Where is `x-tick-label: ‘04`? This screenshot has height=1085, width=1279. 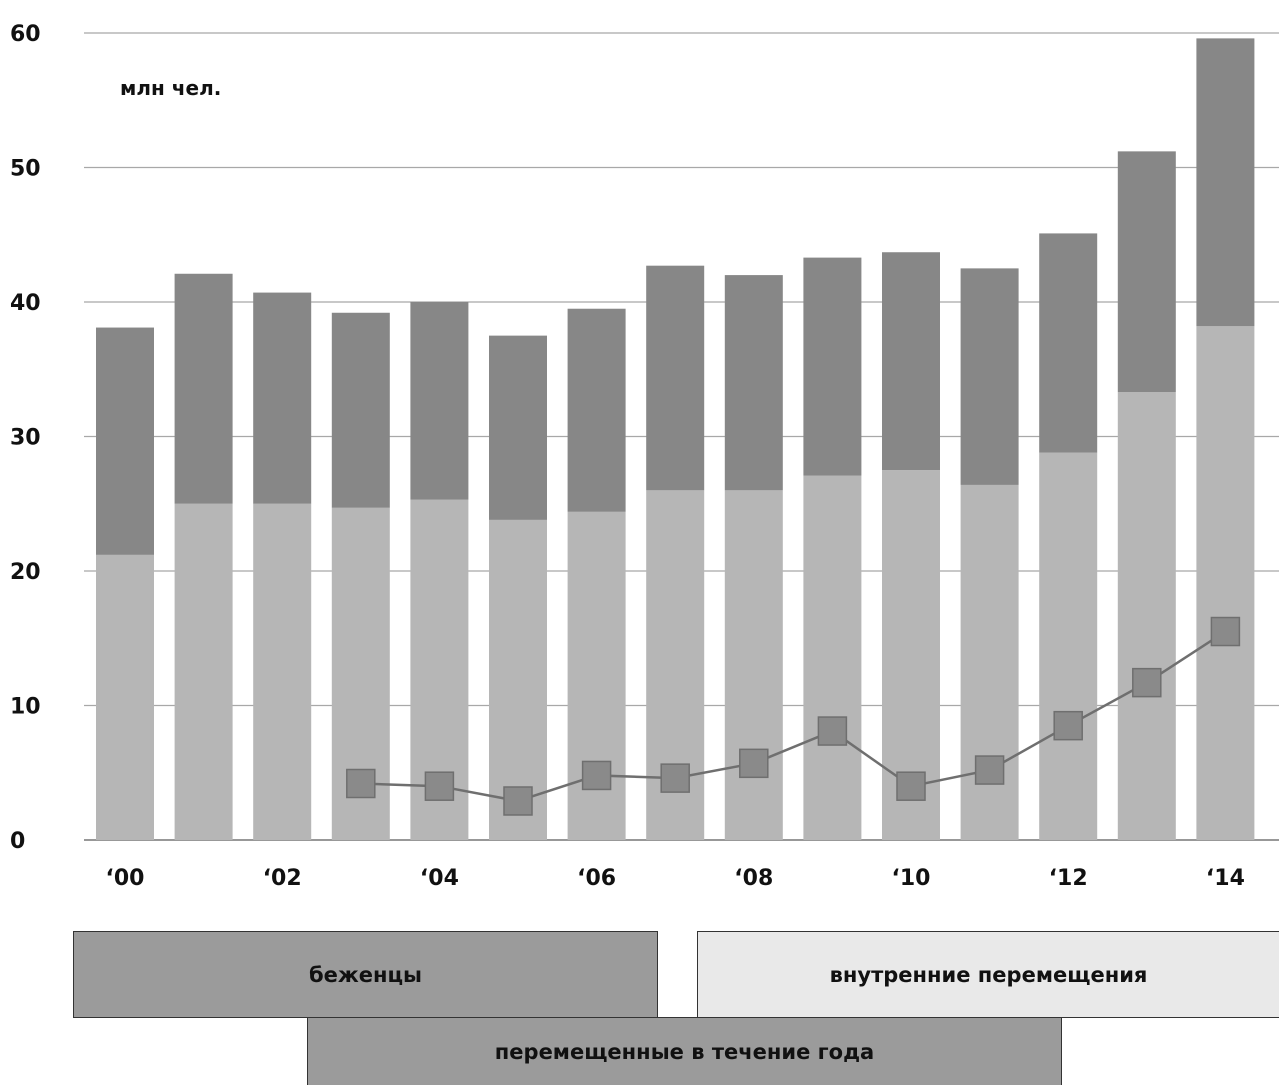 x-tick-label: ‘04 is located at coordinates (439, 878).